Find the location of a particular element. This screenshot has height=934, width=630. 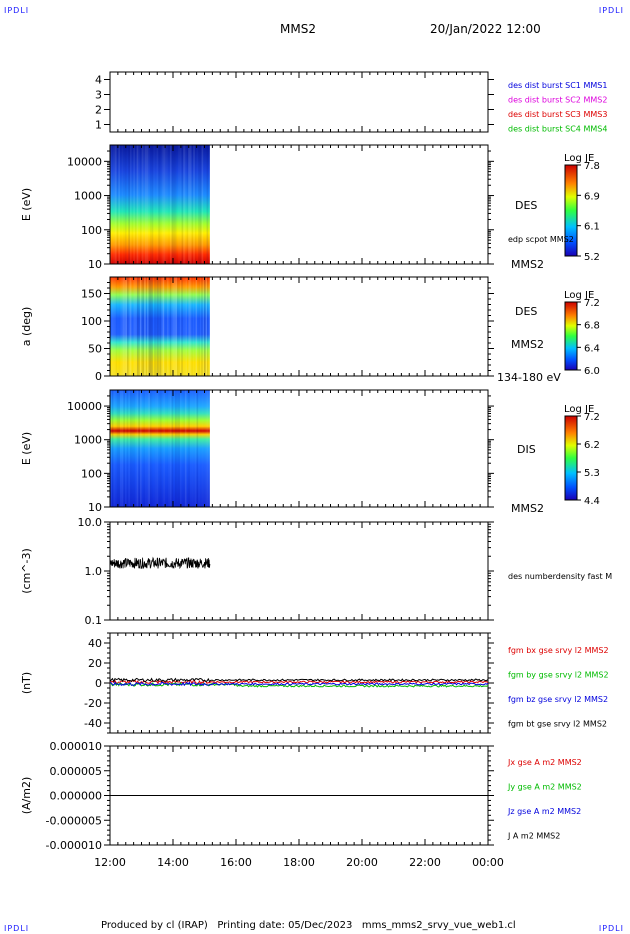

dis-energy-heatmap is located at coordinates (160, 448).